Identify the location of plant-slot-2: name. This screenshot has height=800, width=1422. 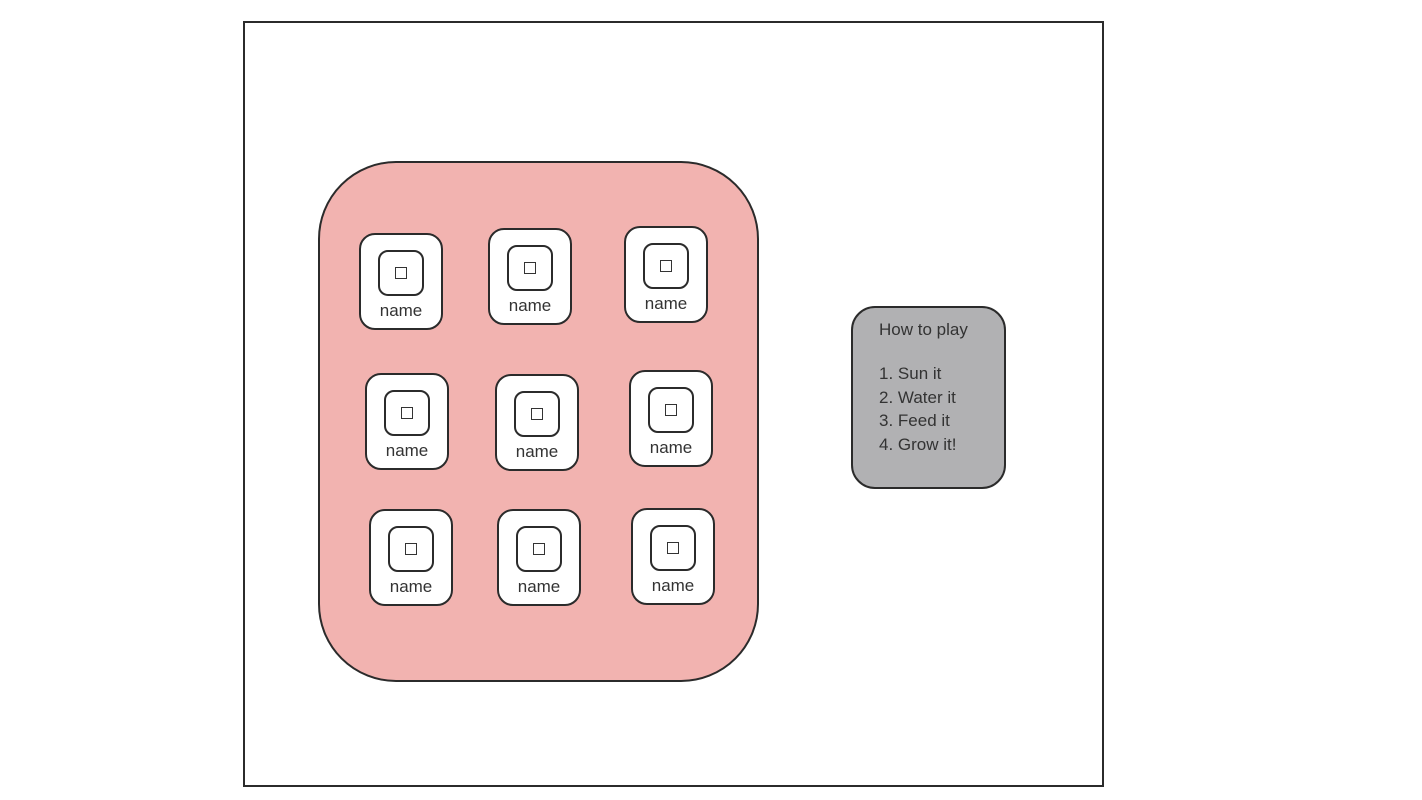
(530, 276).